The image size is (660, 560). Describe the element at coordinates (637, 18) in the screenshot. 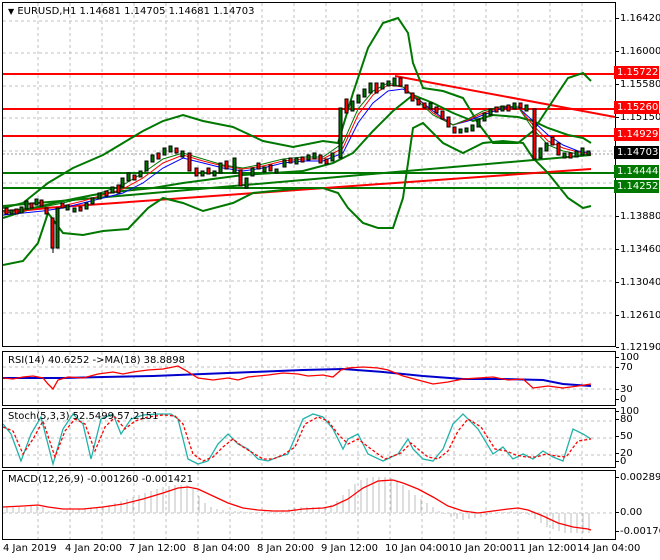

I see `price-tick: 1.16420` at that location.